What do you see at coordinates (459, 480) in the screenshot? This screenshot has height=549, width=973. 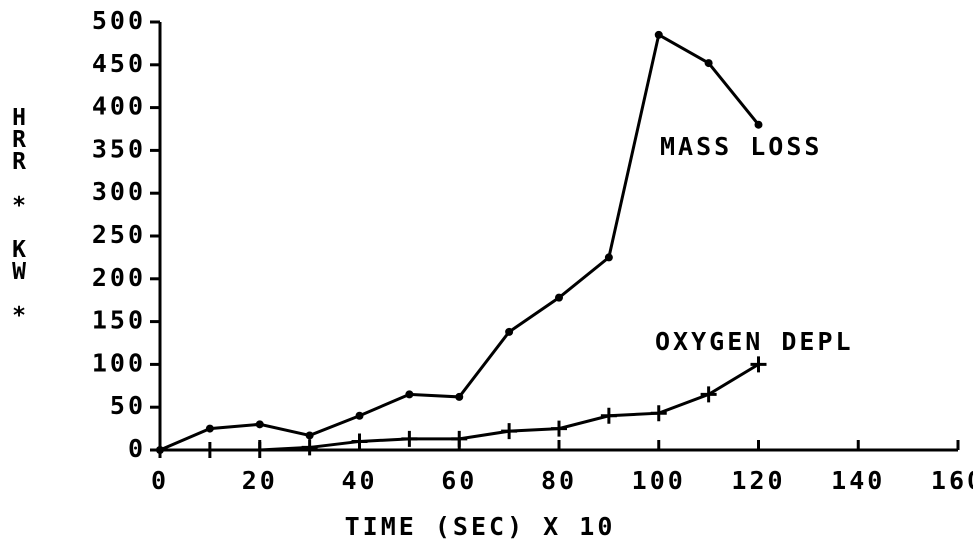 I see `x-tick-label: 60` at bounding box center [459, 480].